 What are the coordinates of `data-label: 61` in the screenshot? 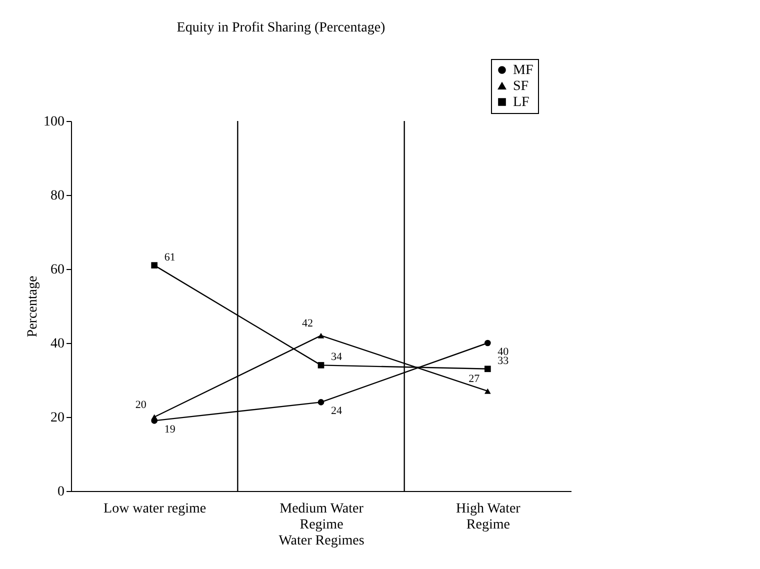 It's located at (170, 257).